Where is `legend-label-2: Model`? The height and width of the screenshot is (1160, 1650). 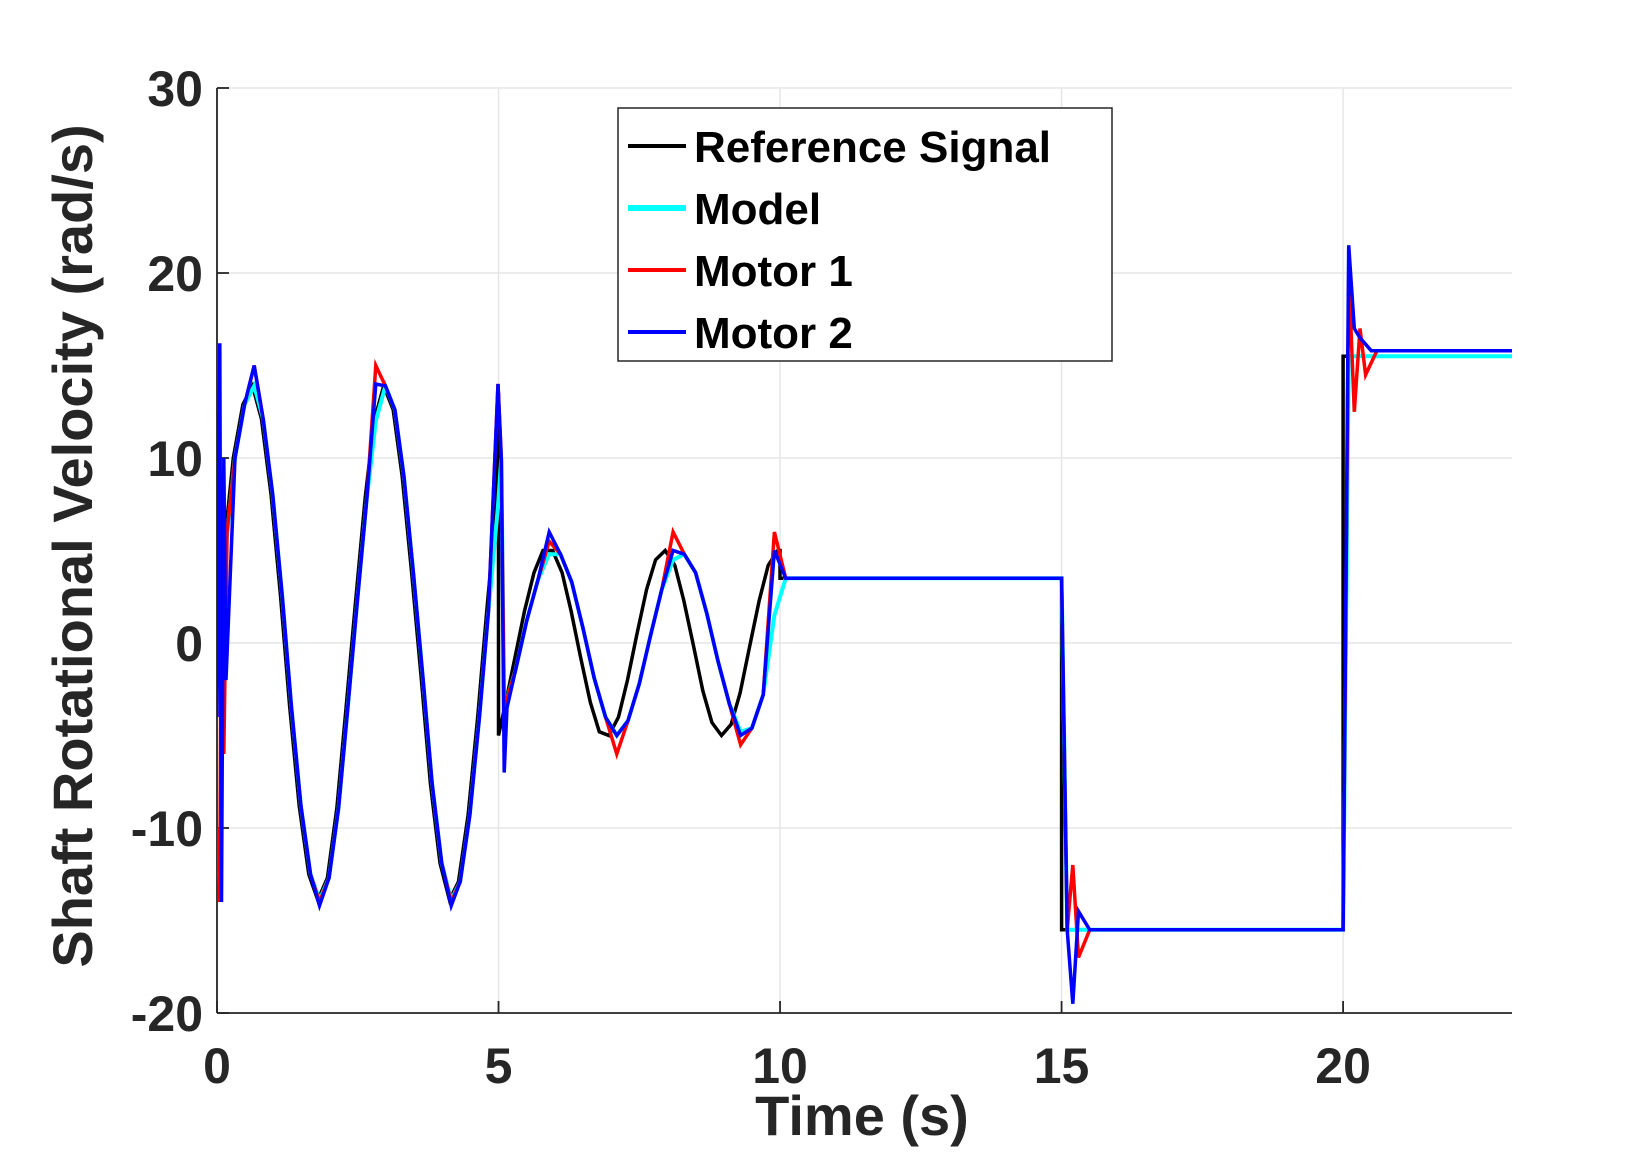 legend-label-2: Model is located at coordinates (757, 209).